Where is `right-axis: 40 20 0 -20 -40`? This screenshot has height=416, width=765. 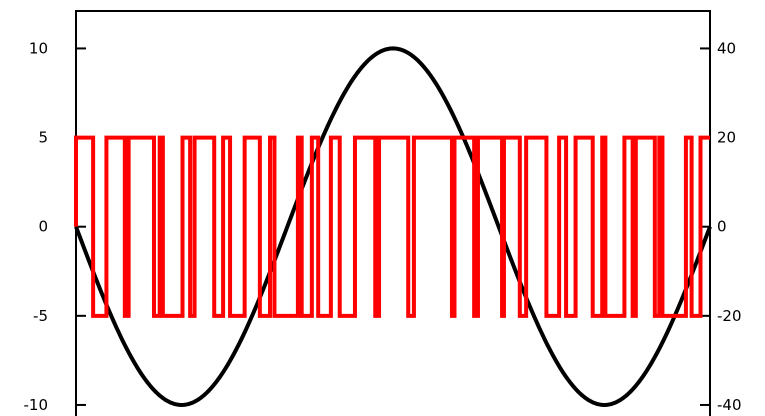 right-axis: 40 20 0 -20 -40 is located at coordinates (721, 226).